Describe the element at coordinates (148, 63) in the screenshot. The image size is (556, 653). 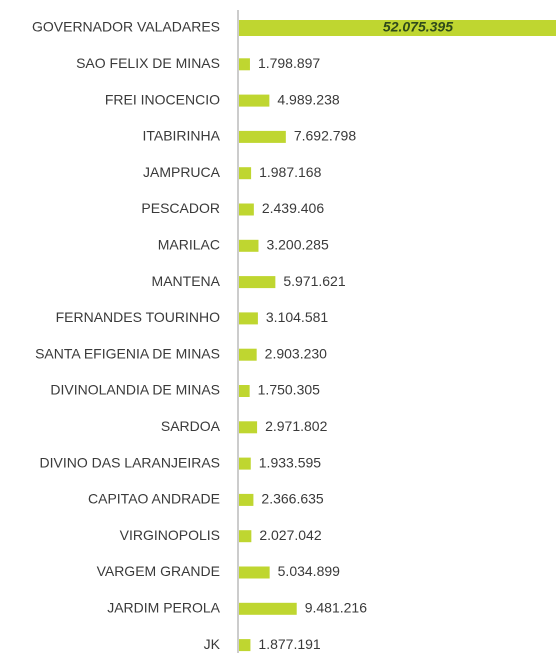
I see `category-label: SAO FELIX DE MINAS` at that location.